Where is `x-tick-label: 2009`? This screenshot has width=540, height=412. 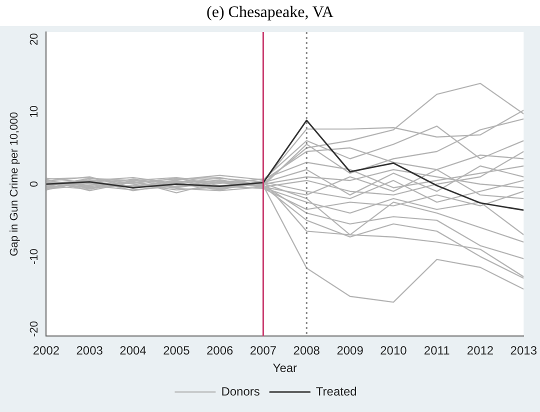 x-tick-label: 2009 is located at coordinates (350, 351).